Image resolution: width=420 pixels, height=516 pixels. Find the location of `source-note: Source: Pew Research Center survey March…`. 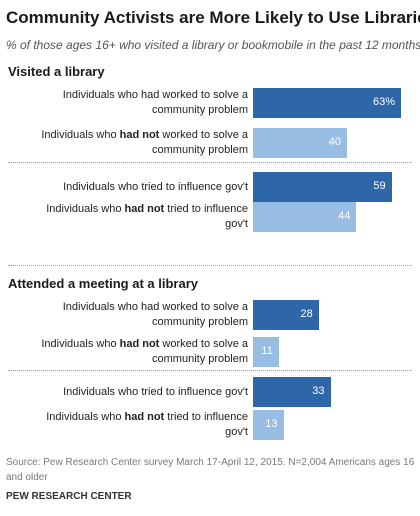

source-note: Source: Pew Research Center survey March… is located at coordinates (210, 470).